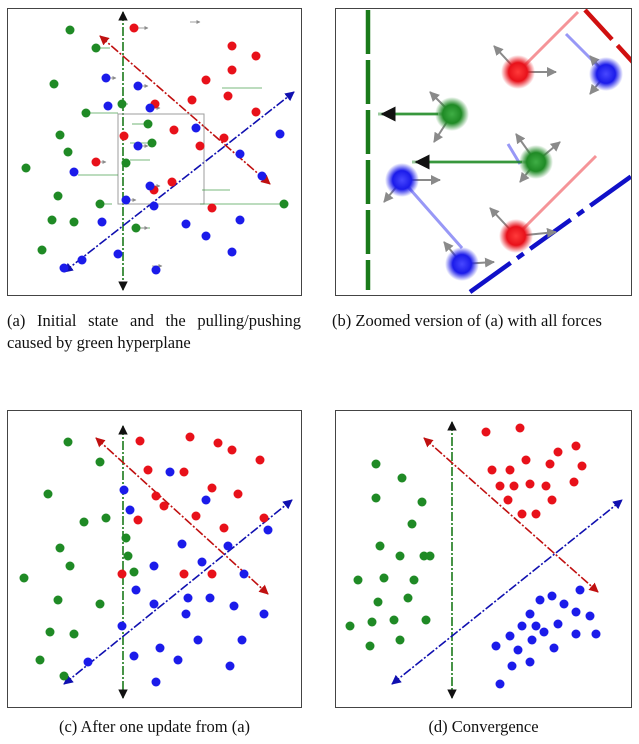 Image resolution: width=639 pixels, height=744 pixels. Describe the element at coordinates (79, 559) in the screenshot. I see `panel-c-green-points` at that location.